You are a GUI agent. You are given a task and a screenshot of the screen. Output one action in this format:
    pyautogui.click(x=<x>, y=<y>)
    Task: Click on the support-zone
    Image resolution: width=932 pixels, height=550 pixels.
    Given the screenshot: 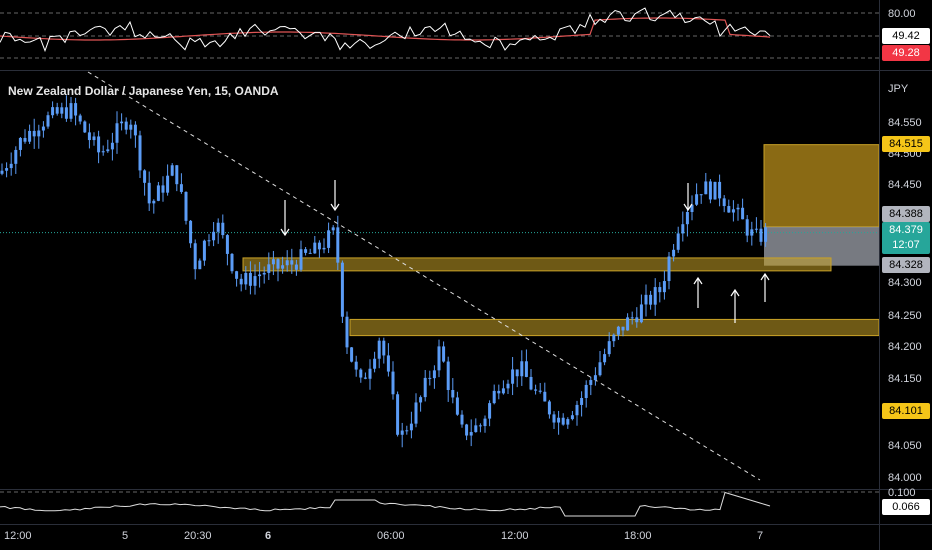 What is the action you would take?
    pyautogui.click(x=614, y=327)
    